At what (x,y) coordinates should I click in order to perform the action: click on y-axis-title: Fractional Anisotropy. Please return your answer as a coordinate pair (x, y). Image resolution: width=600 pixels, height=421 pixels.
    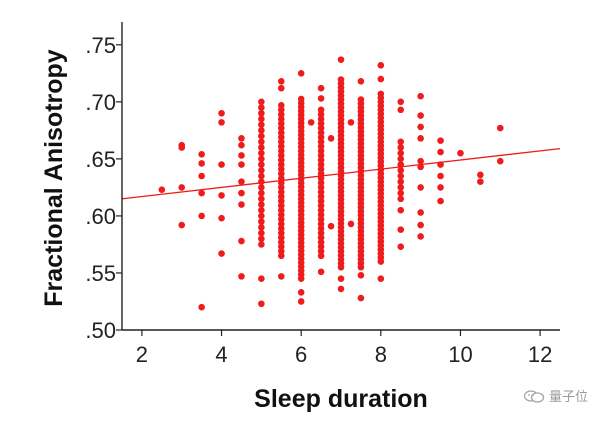
    Looking at the image, I should click on (54, 178).